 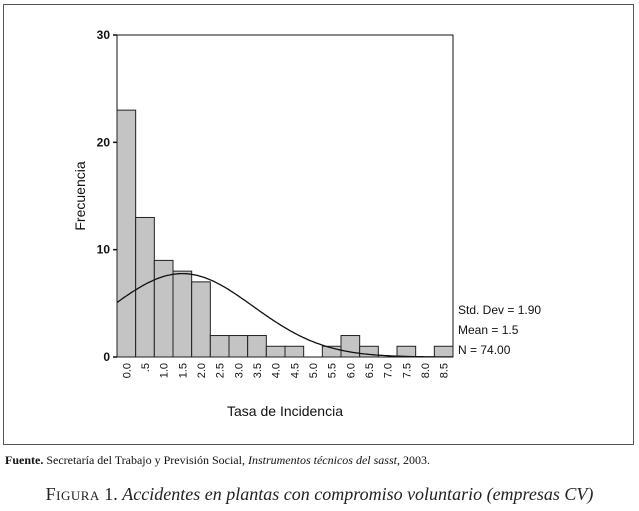 What do you see at coordinates (127, 370) in the screenshot?
I see `x-tick-label: 0.0` at bounding box center [127, 370].